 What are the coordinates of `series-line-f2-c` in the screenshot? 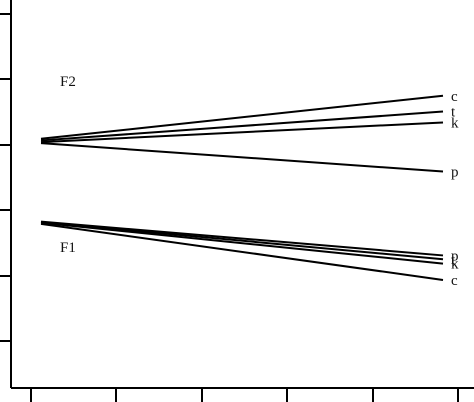 It's located at (242, 117).